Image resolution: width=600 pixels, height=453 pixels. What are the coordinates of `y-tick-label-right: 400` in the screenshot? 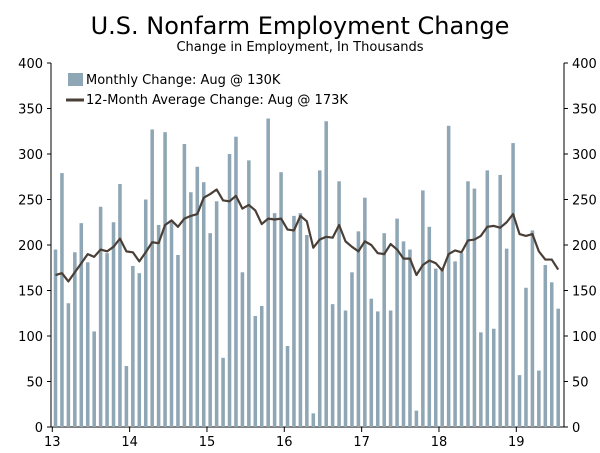 It's located at (584, 64).